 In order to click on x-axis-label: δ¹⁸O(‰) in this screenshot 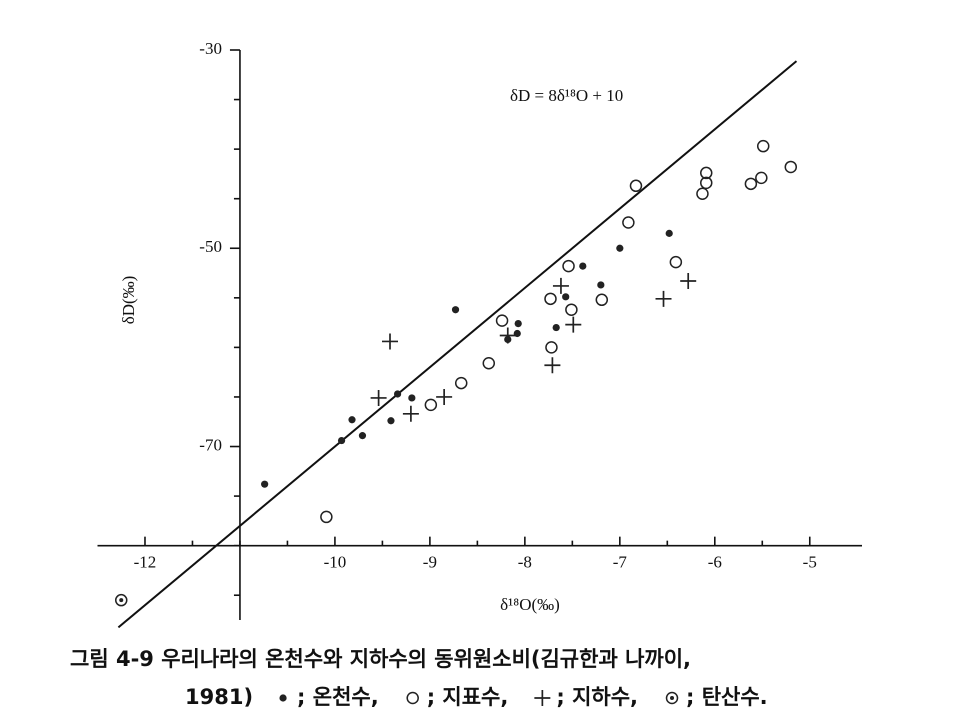, I will do `click(530, 604)`.